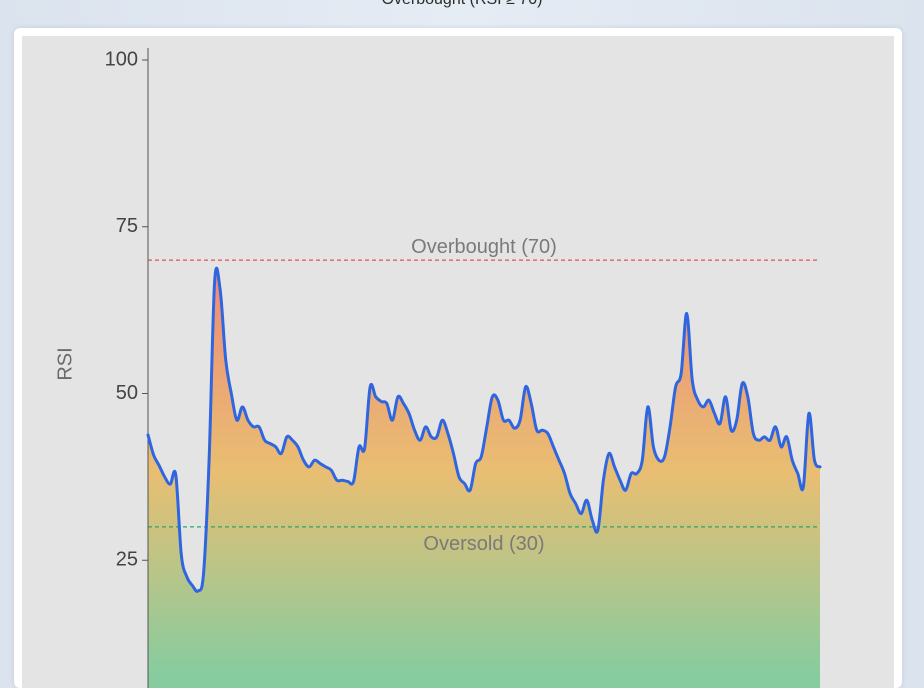  I want to click on chart-legend-text: Overbought (RSI ≥ 70), so click(462, 4).